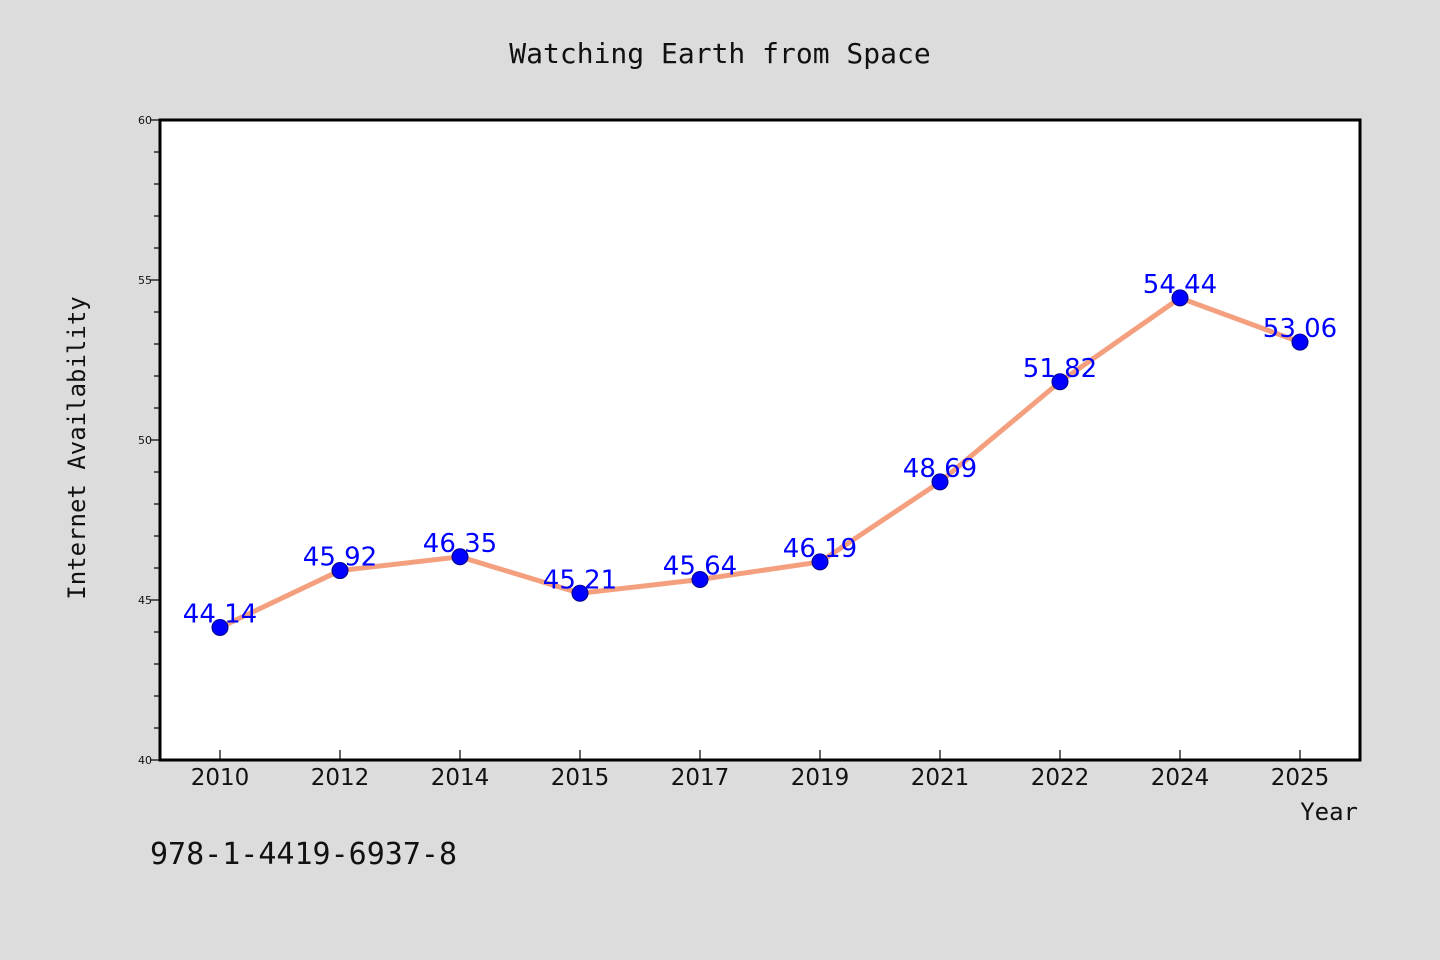 This screenshot has width=1440, height=960. I want to click on y-axis: 40 45 50 55 60, so click(149, 440).